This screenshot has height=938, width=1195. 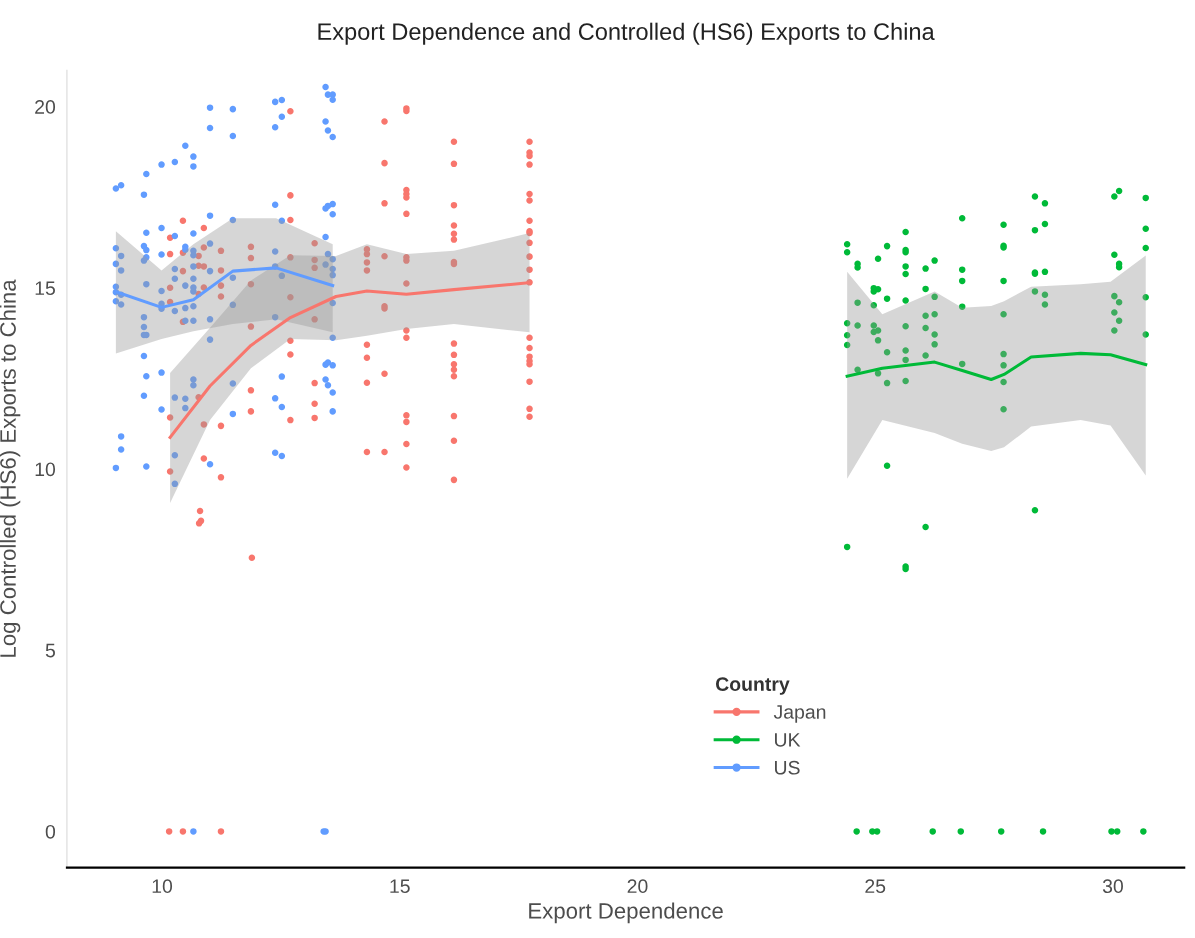 What do you see at coordinates (787, 767) in the screenshot?
I see `legend-label: US` at bounding box center [787, 767].